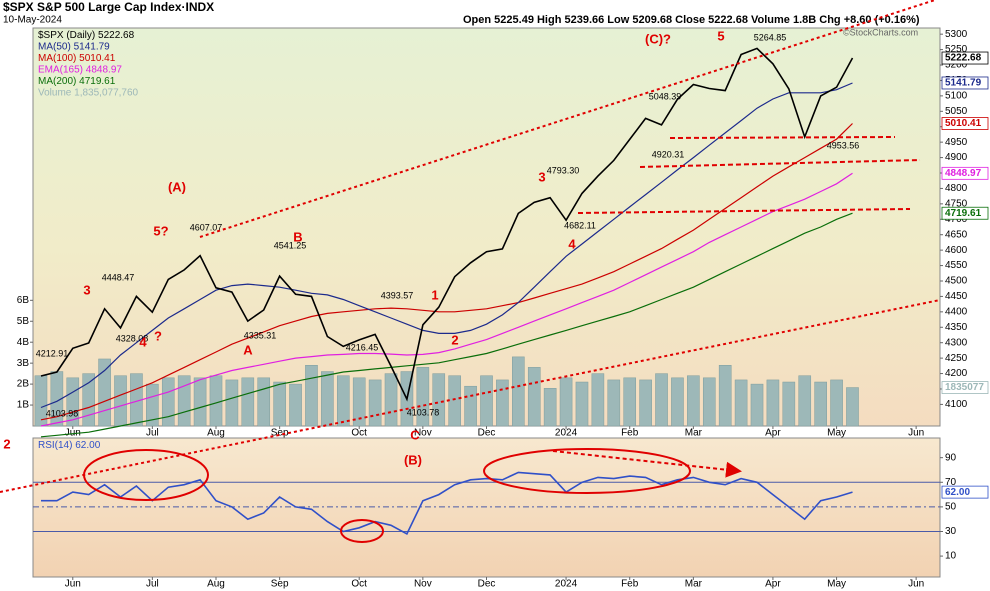 Image resolution: width=990 pixels, height=591 pixels. Describe the element at coordinates (362, 347) in the screenshot. I see `price-annotation: 4216.45` at that location.